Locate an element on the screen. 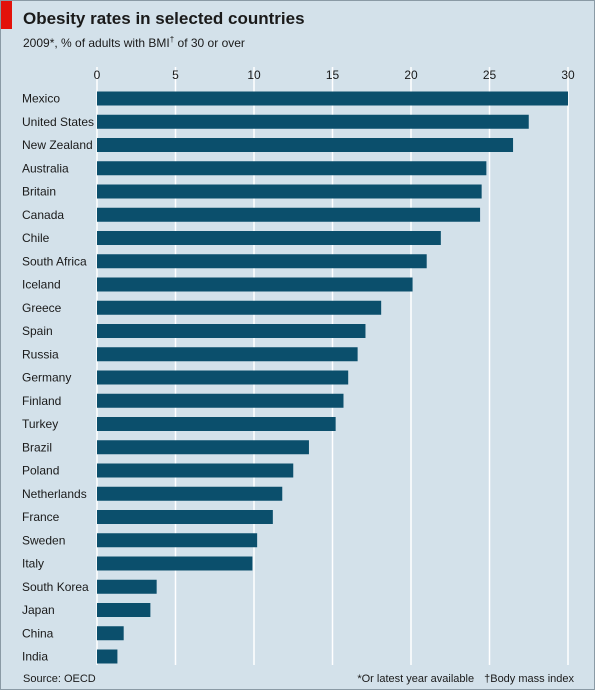 This screenshot has height=690, width=595. x-tick-label: 0 is located at coordinates (97, 75).